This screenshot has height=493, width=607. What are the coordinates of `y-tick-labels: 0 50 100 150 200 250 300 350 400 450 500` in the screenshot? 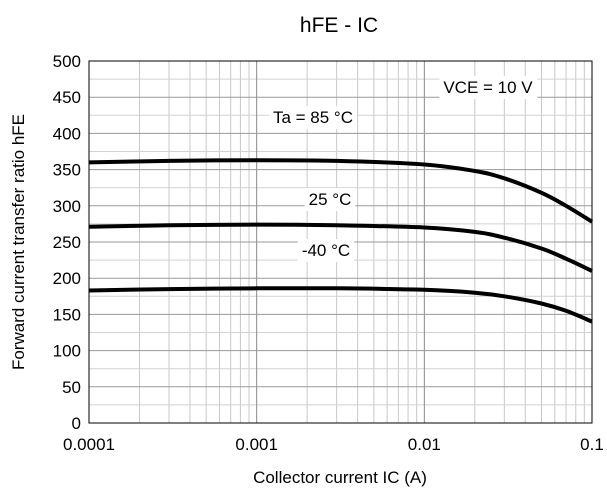 It's located at (67, 242).